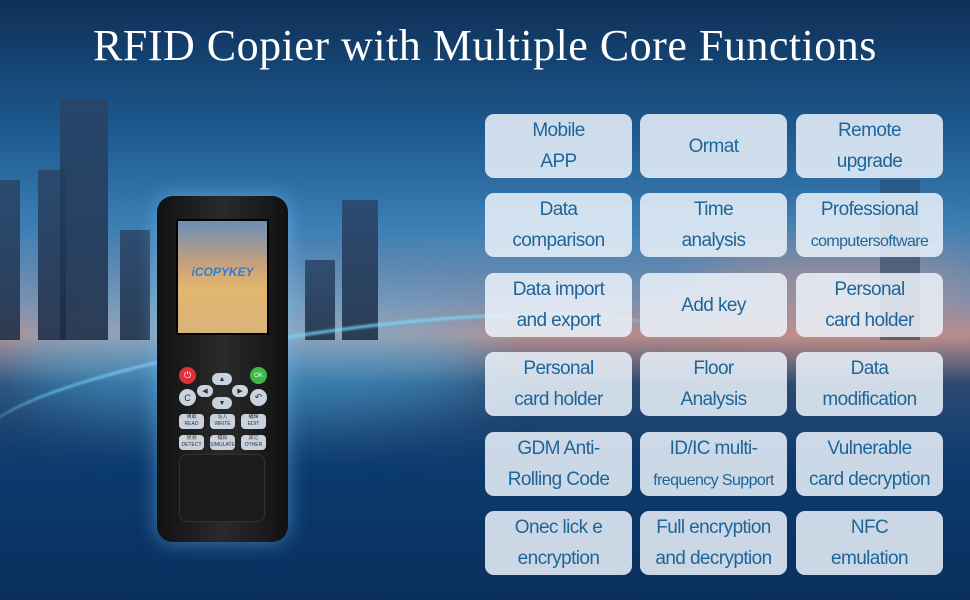 This screenshot has height=600, width=970. What do you see at coordinates (253, 445) in the screenshot?
I see `key-label: OTHER` at bounding box center [253, 445].